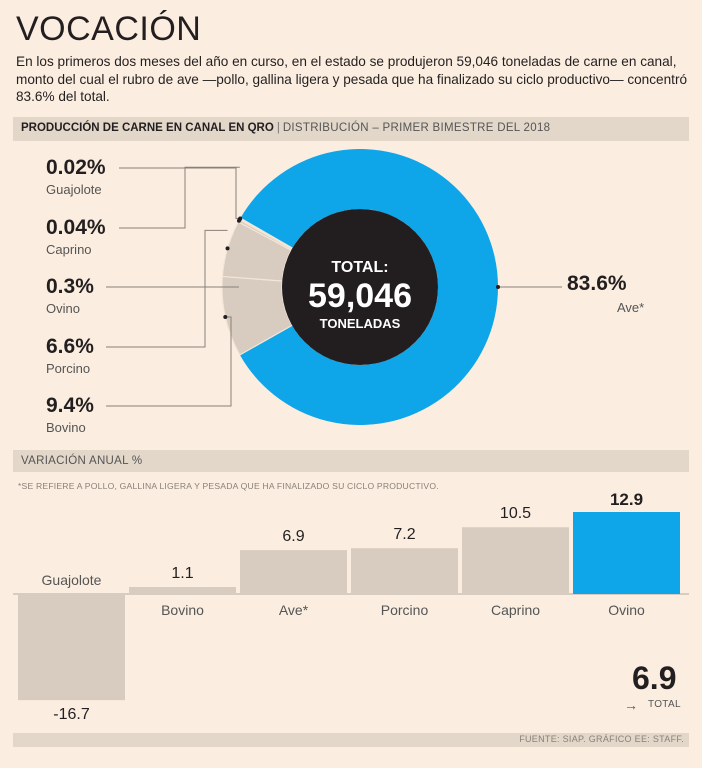 Image resolution: width=702 pixels, height=768 pixels. Describe the element at coordinates (182, 590) in the screenshot. I see `bar-bovino` at that location.